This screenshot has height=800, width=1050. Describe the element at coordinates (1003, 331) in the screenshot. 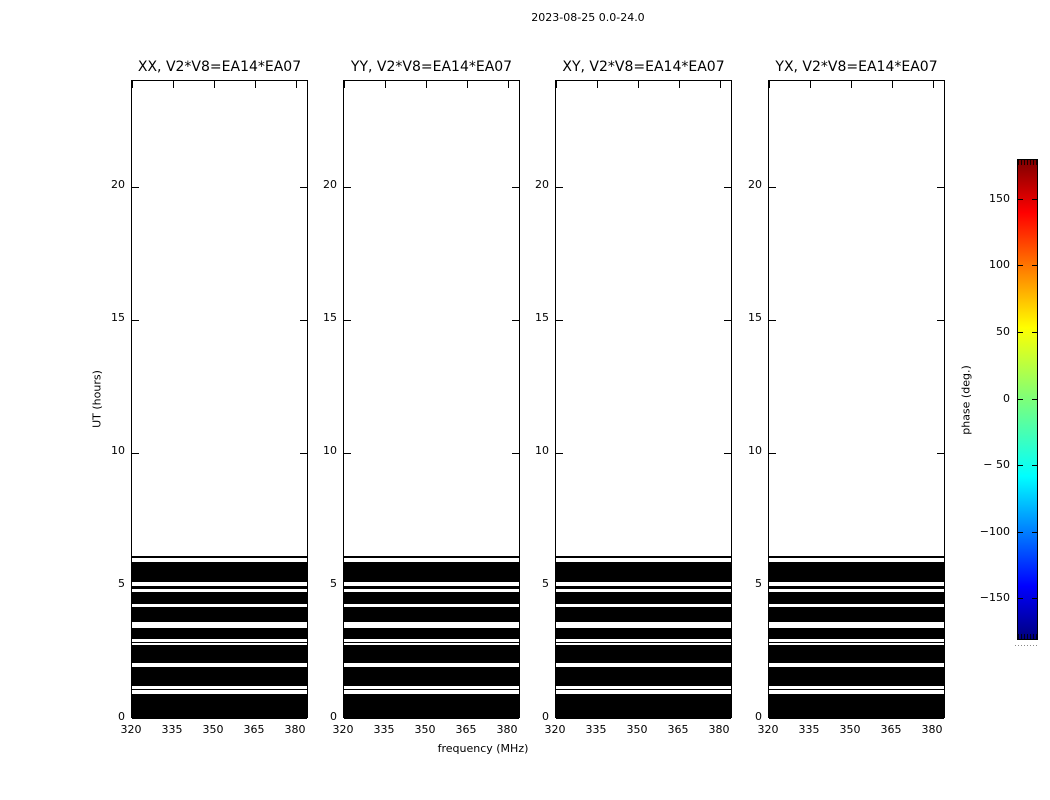

I see `colorbar-tick-label: 50` at that location.